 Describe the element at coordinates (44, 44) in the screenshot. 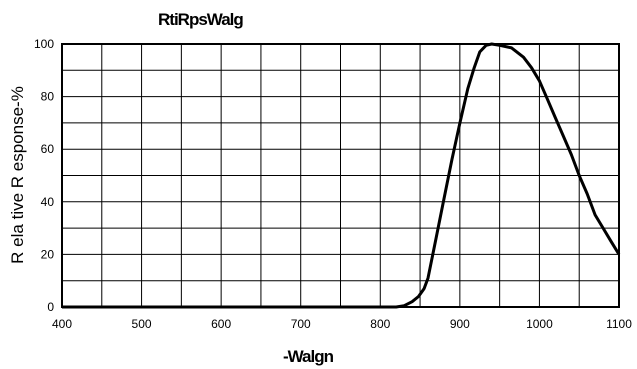

I see `y-tick-label: 100` at that location.